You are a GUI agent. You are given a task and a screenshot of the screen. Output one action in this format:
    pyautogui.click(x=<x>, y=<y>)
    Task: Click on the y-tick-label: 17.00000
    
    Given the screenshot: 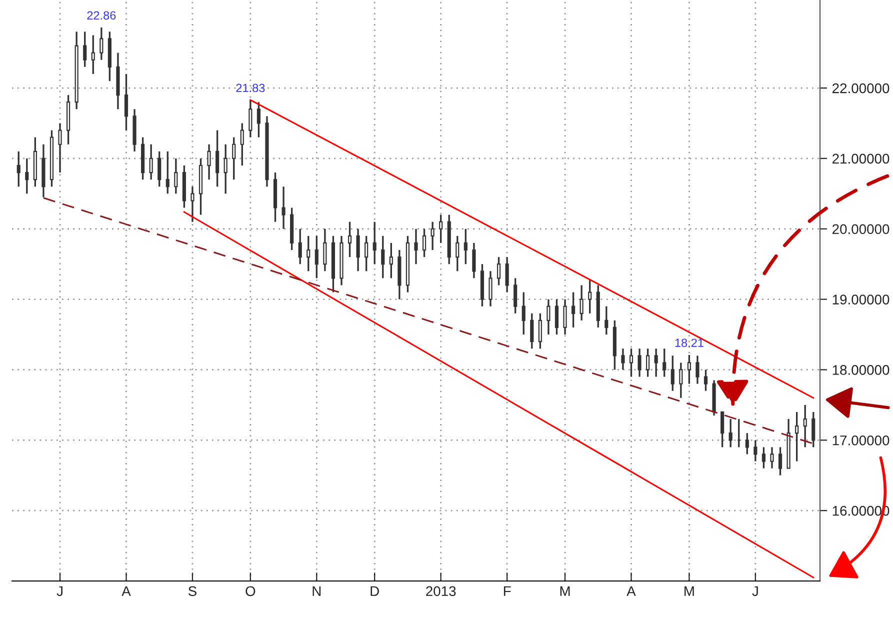 What is the action you would take?
    pyautogui.click(x=861, y=440)
    